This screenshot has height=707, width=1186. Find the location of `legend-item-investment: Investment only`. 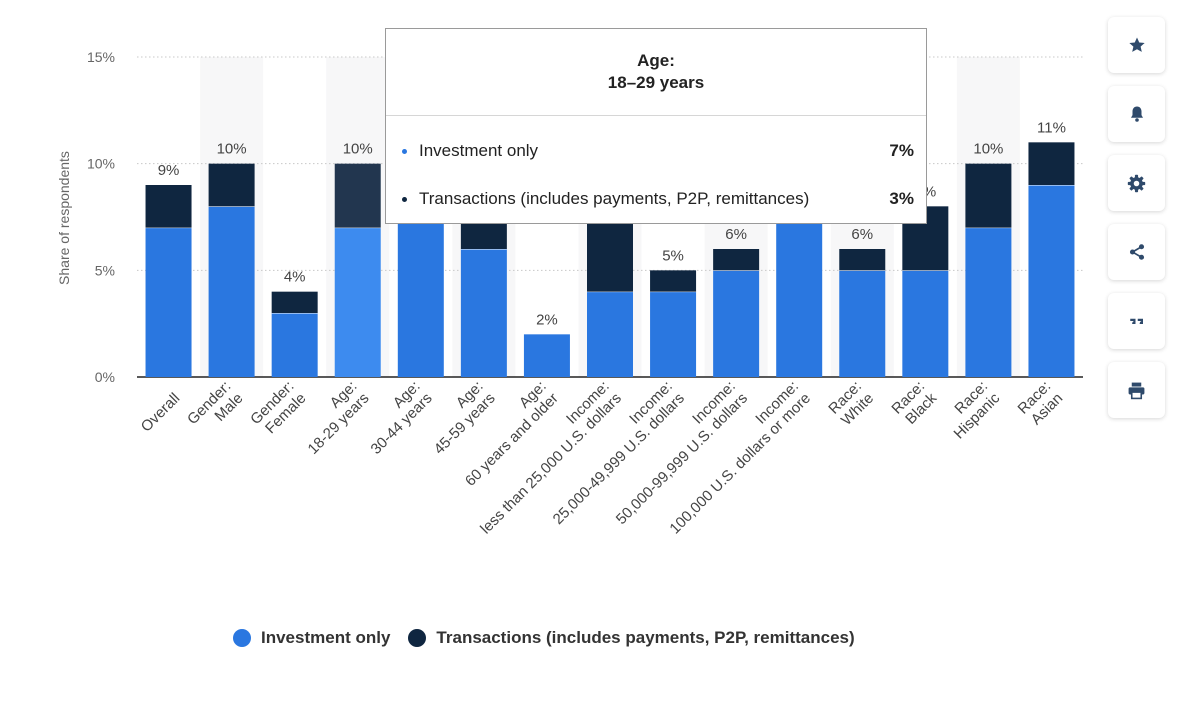

legend-item-investment: Investment only is located at coordinates (311, 638).